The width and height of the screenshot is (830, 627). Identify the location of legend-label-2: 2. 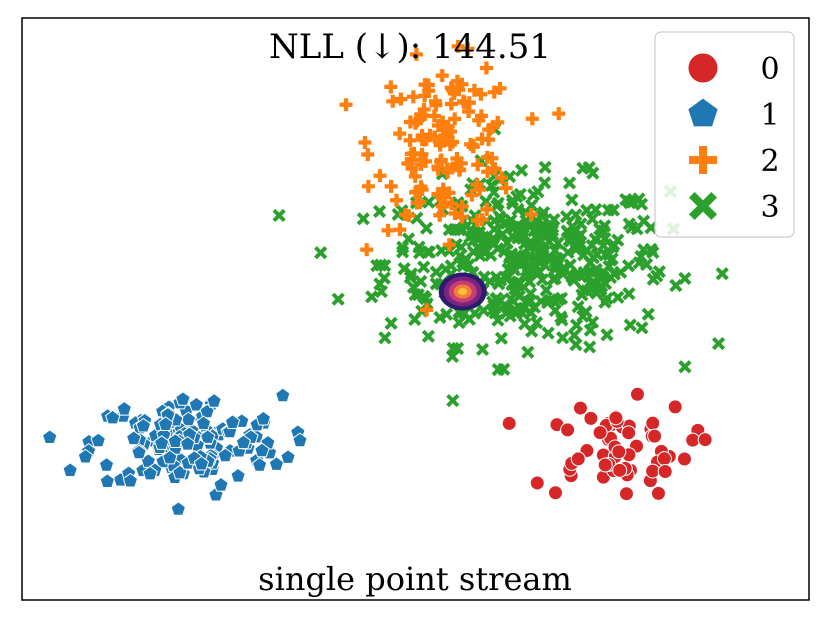
(769, 161).